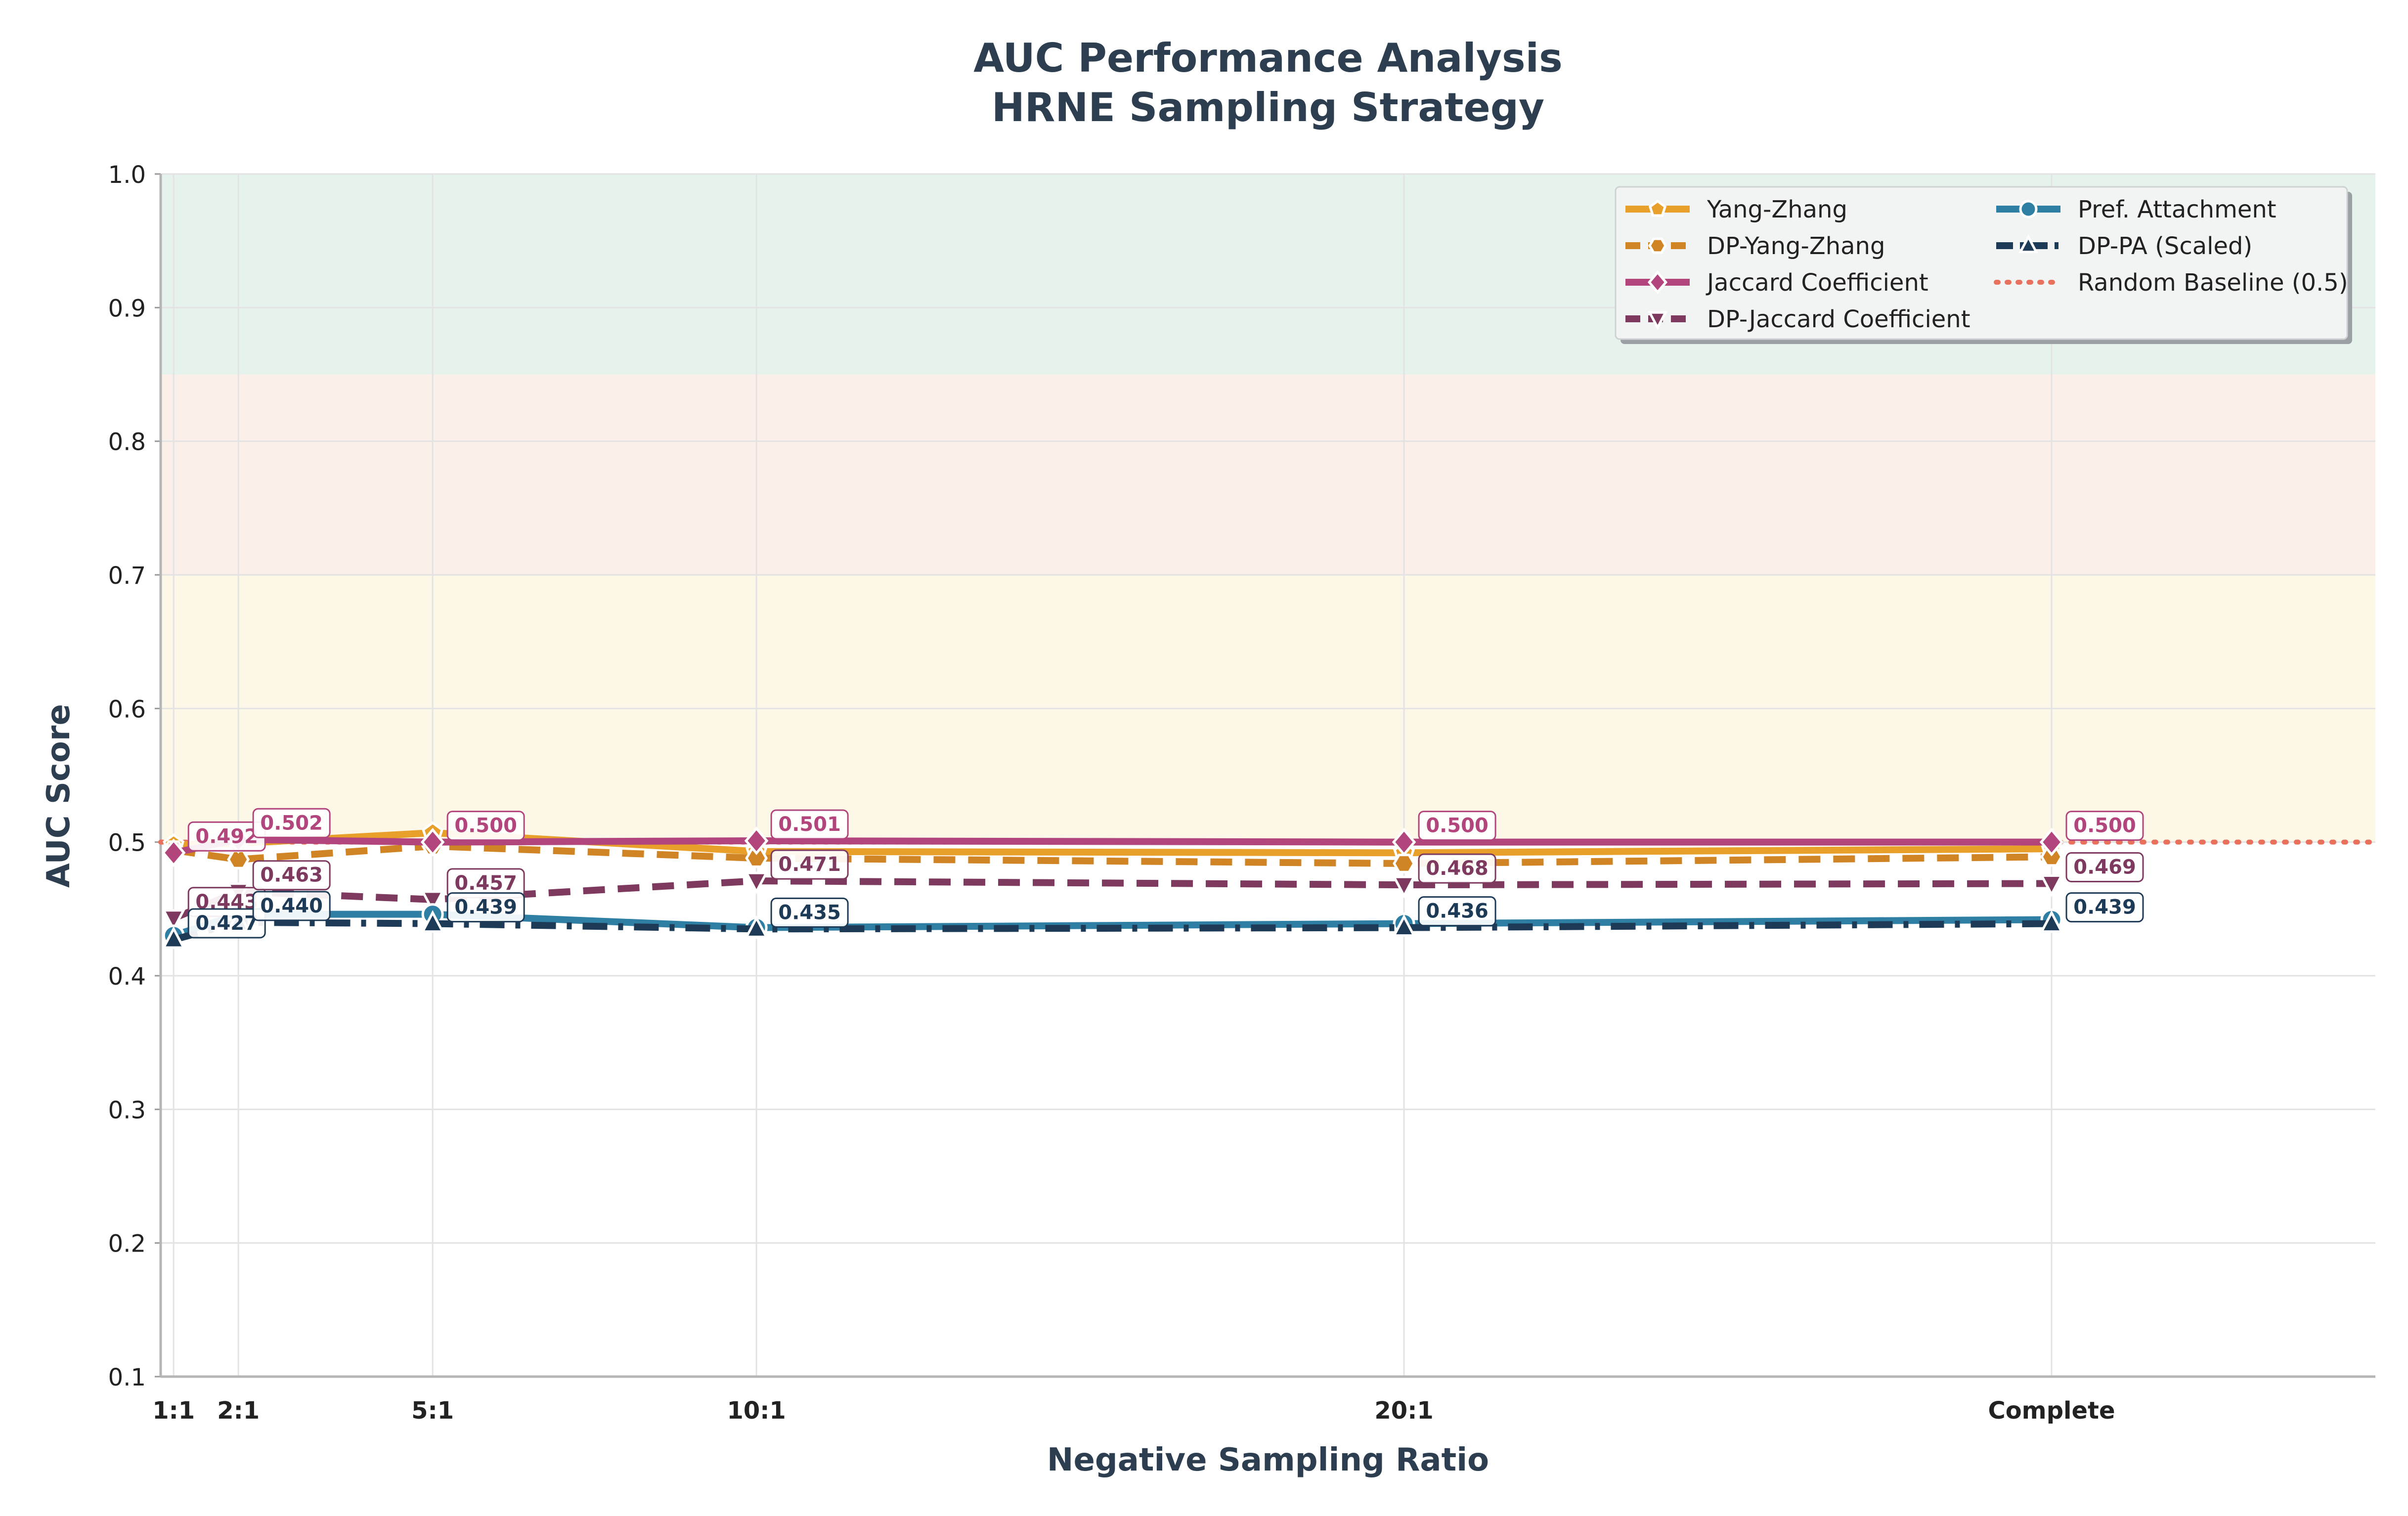  What do you see at coordinates (2165, 246) in the screenshot?
I see `legend-label-dp-pa-scaled: DP-PA (Scaled)` at bounding box center [2165, 246].